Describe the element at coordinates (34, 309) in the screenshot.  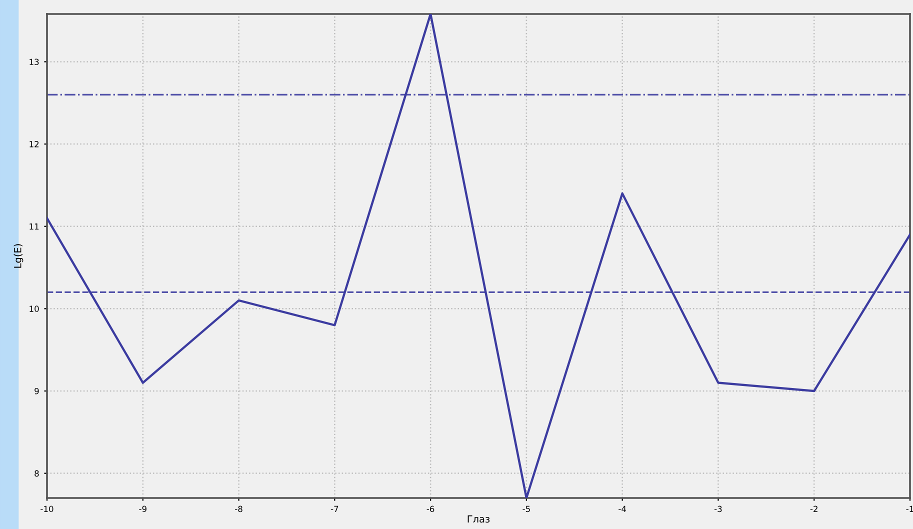
I see `y-tick-label: 10` at that location.